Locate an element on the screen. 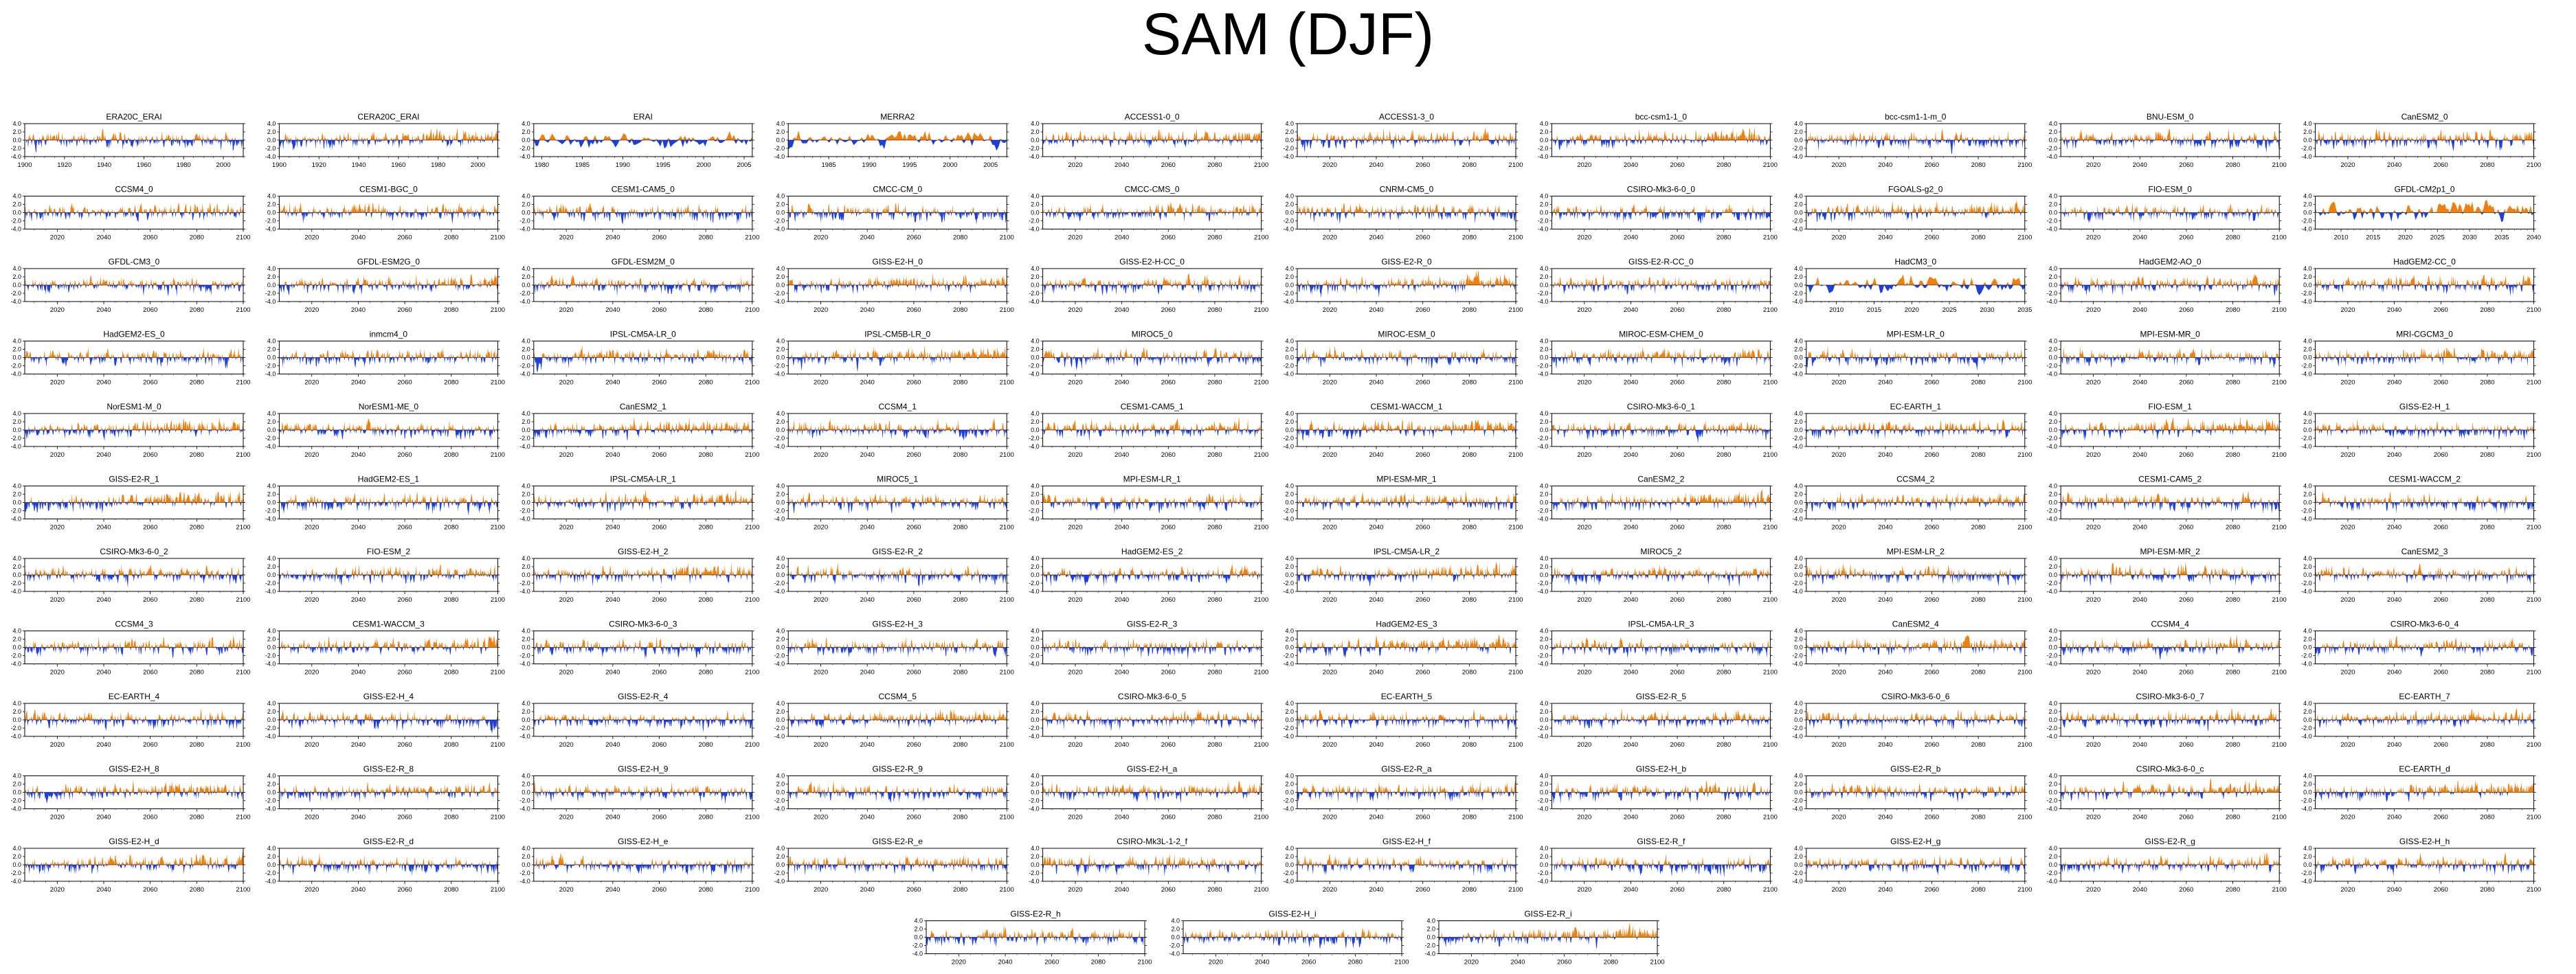  panel-title: CSIRO-Mk3-6-0_1 is located at coordinates (1661, 407).